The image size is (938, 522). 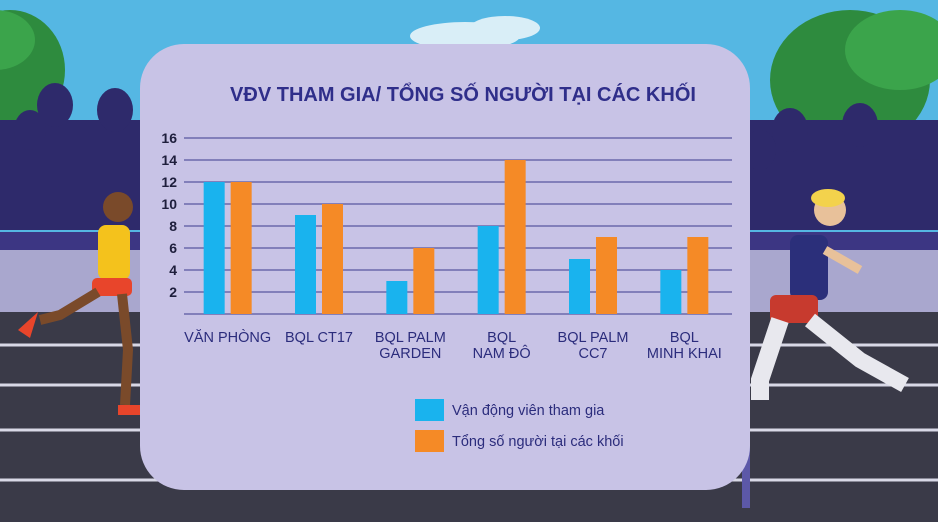 I want to click on runner-left-illustration, so click(x=79, y=303).